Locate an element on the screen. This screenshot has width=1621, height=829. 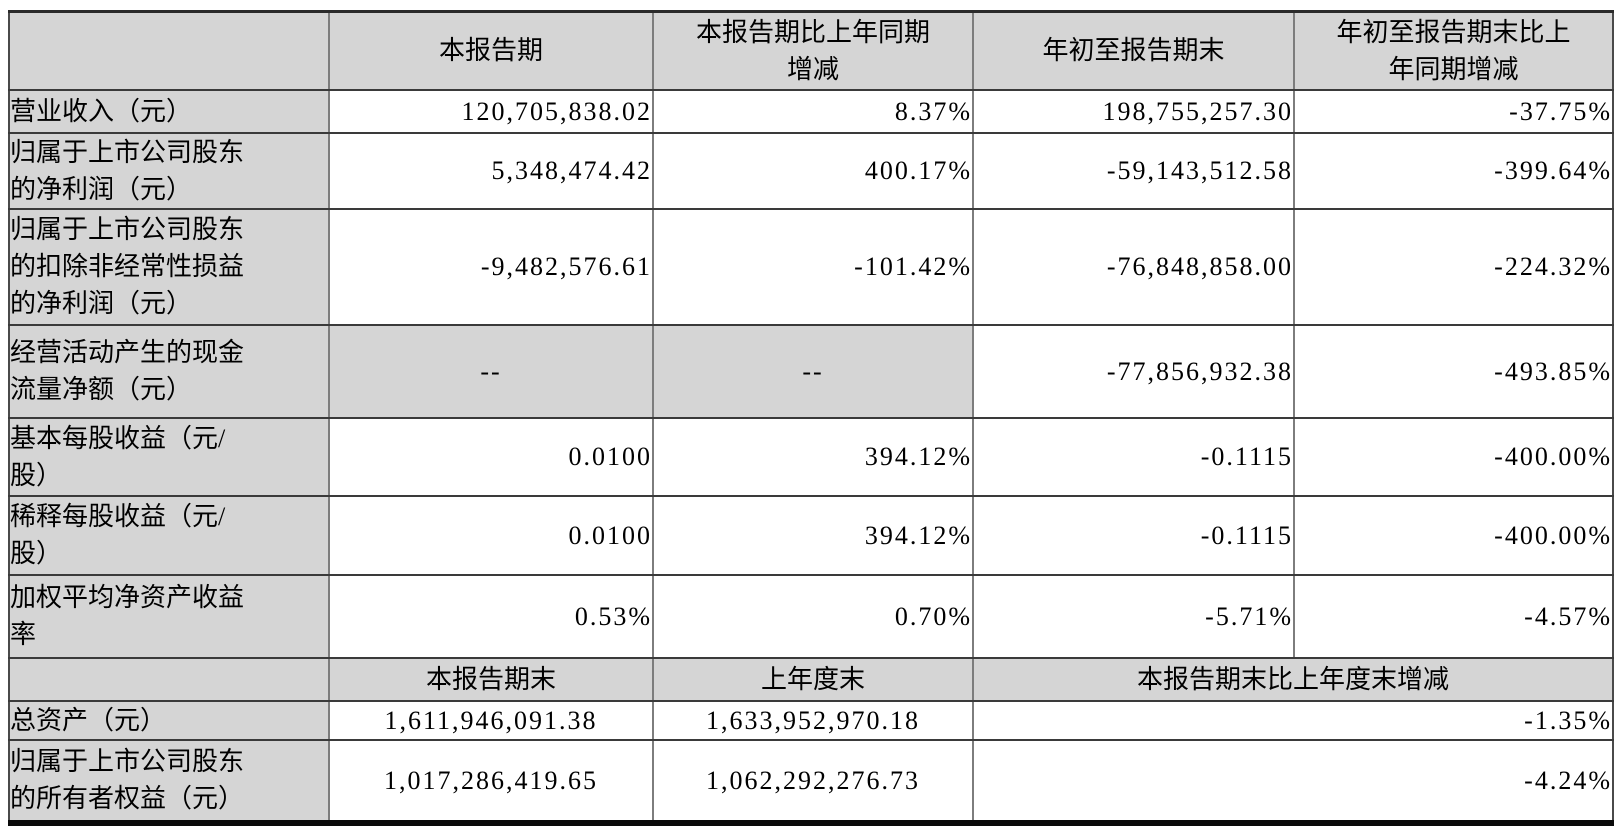
cell-value: 5,348,474.42 is located at coordinates (491, 170).